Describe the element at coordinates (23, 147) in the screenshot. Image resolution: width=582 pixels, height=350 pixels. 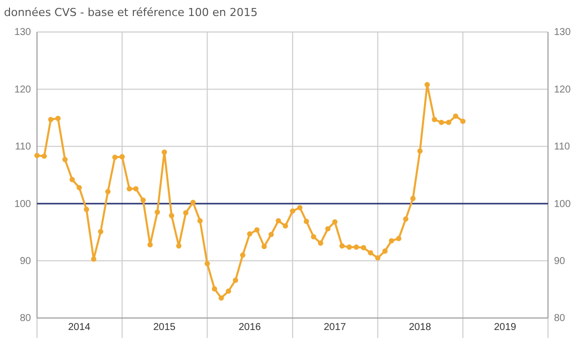
I see `y-tick-label: 110` at that location.